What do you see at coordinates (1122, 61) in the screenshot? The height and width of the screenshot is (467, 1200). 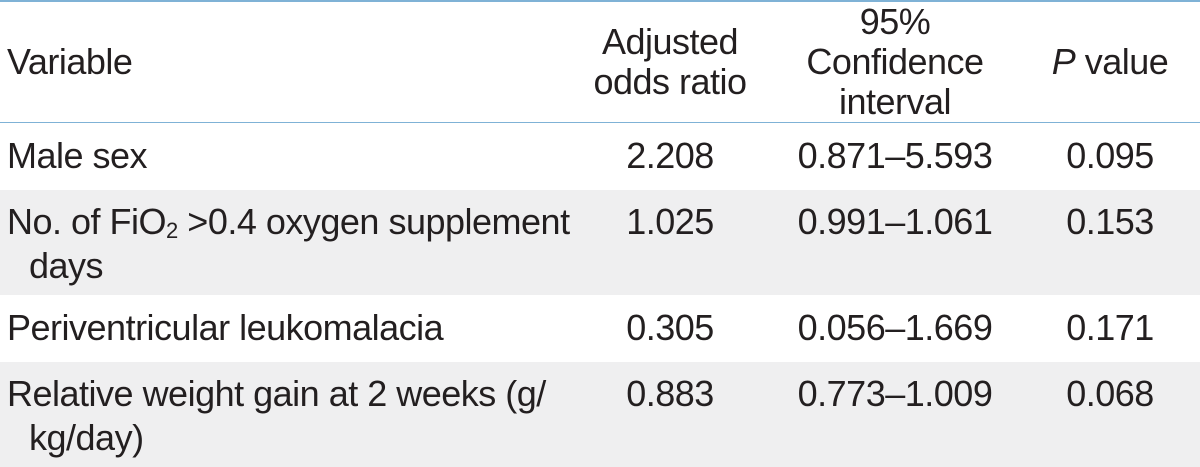 I see `header-p-rest: value` at bounding box center [1122, 61].